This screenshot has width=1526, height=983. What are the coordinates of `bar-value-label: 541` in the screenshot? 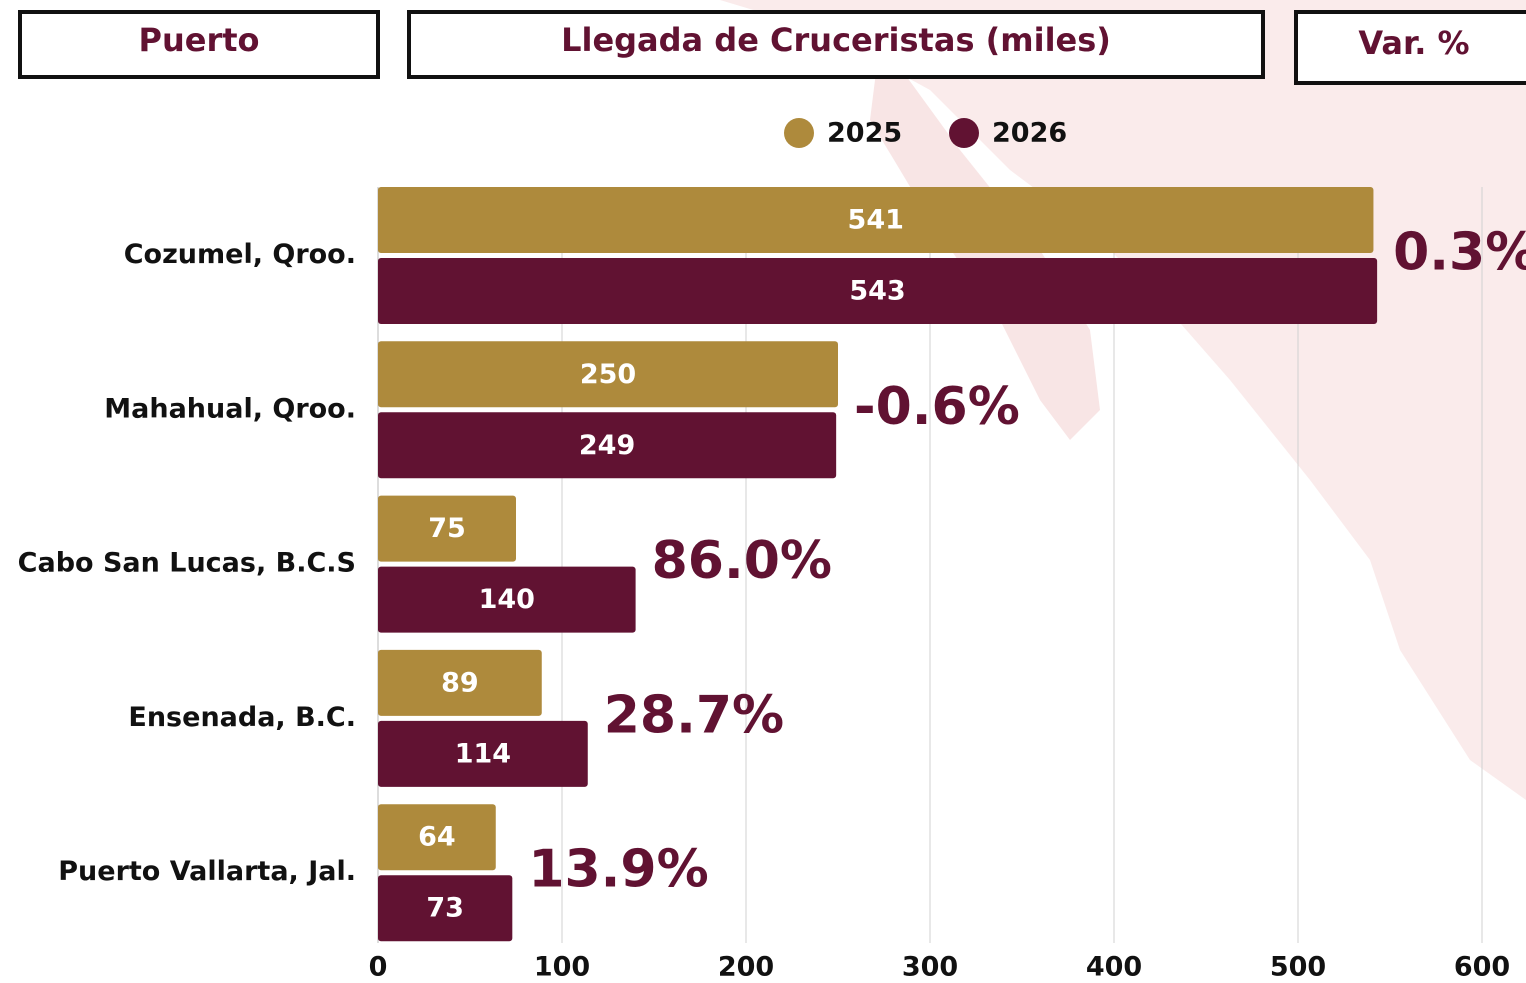 It's located at (876, 220).